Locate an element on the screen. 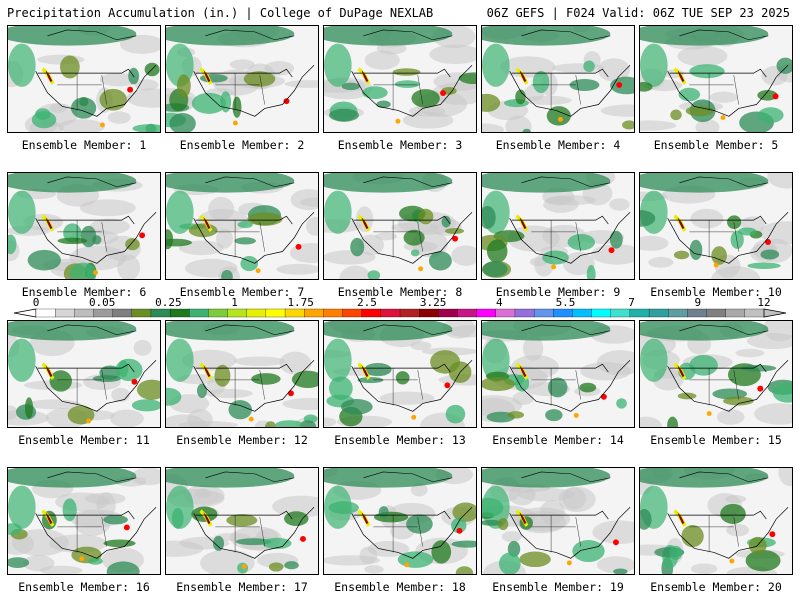 This screenshot has height=600, width=800. ensemble-member-panel: Ensemble Member: 19 is located at coordinates (558, 532).